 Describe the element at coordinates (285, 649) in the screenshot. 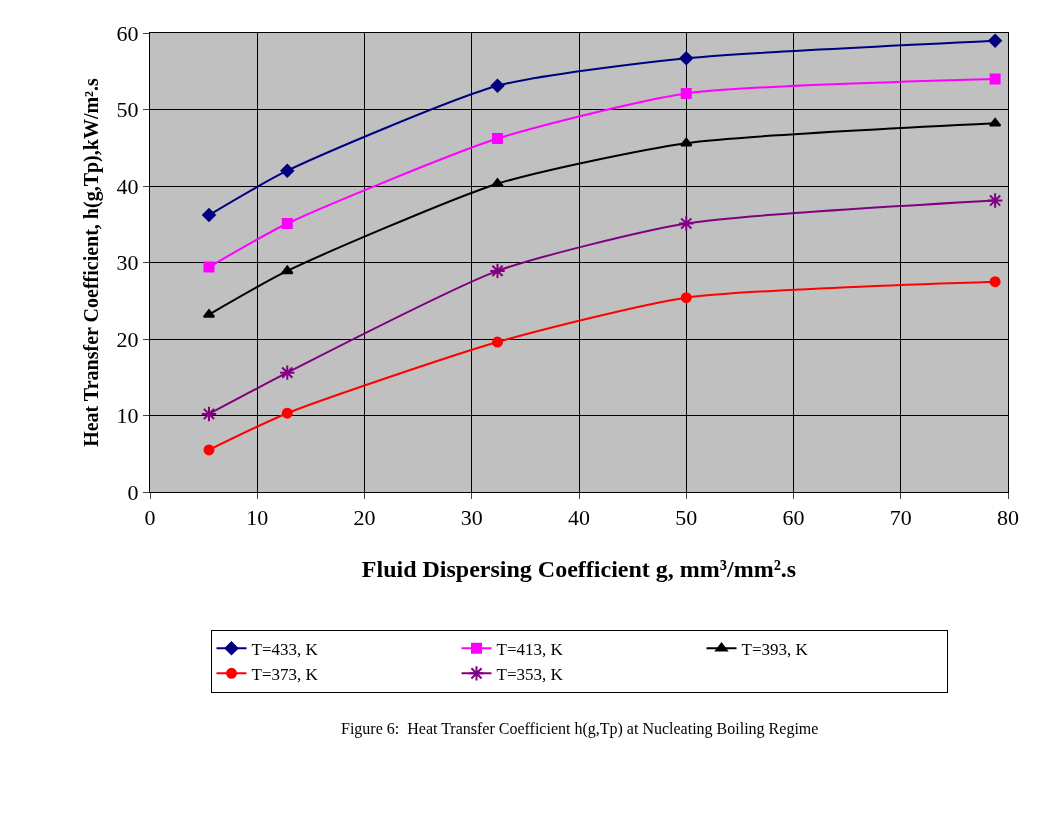

I see `legend-label: T=433, K` at that location.